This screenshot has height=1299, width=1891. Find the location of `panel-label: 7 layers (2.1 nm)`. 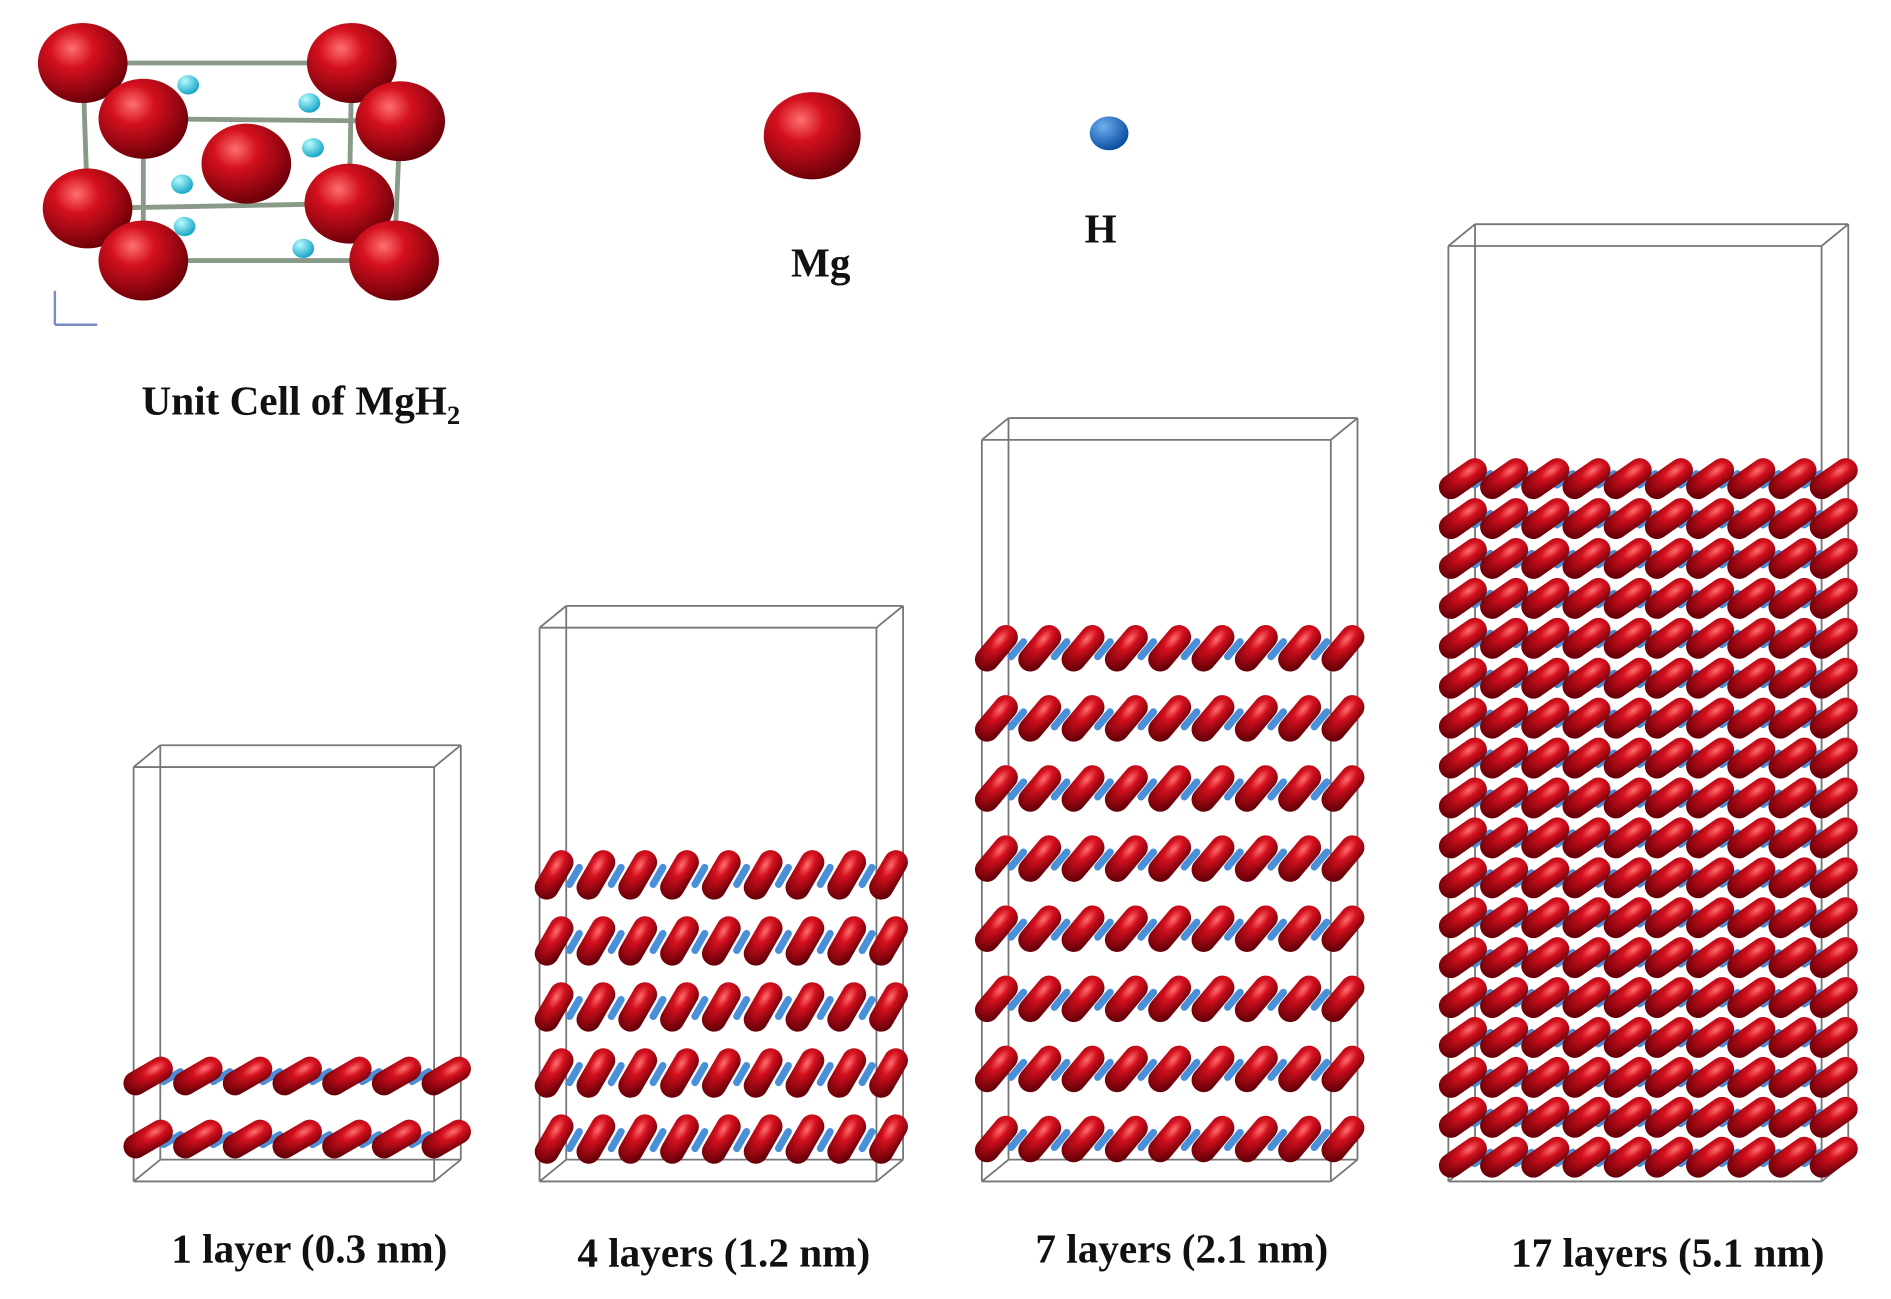

panel-label: 7 layers (2.1 nm) is located at coordinates (1181, 1249).